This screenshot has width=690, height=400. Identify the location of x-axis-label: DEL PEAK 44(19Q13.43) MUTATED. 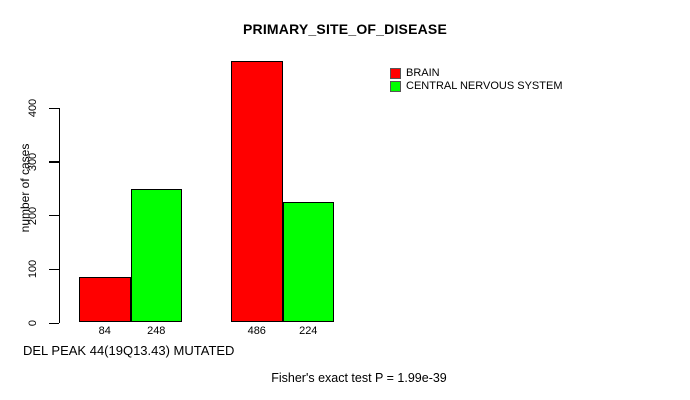
(129, 350).